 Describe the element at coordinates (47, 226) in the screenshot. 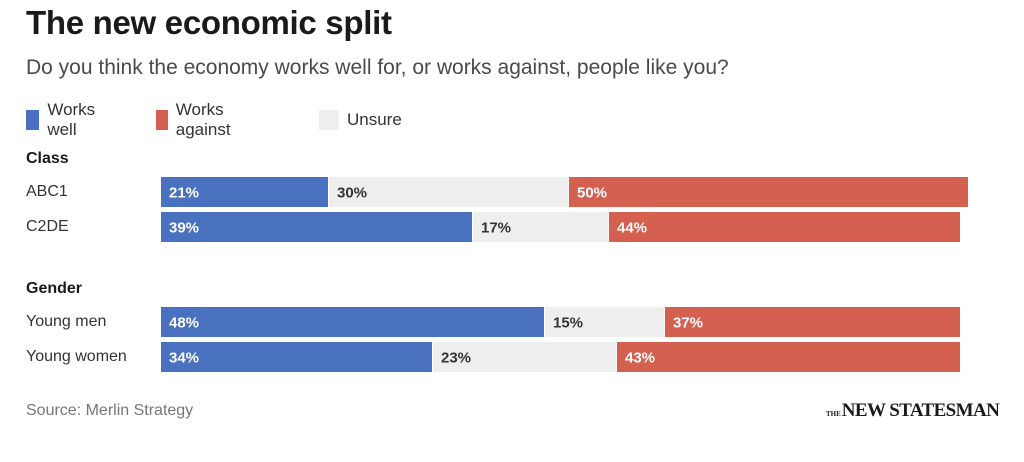

I see `row-label-c2de: C2DE` at that location.